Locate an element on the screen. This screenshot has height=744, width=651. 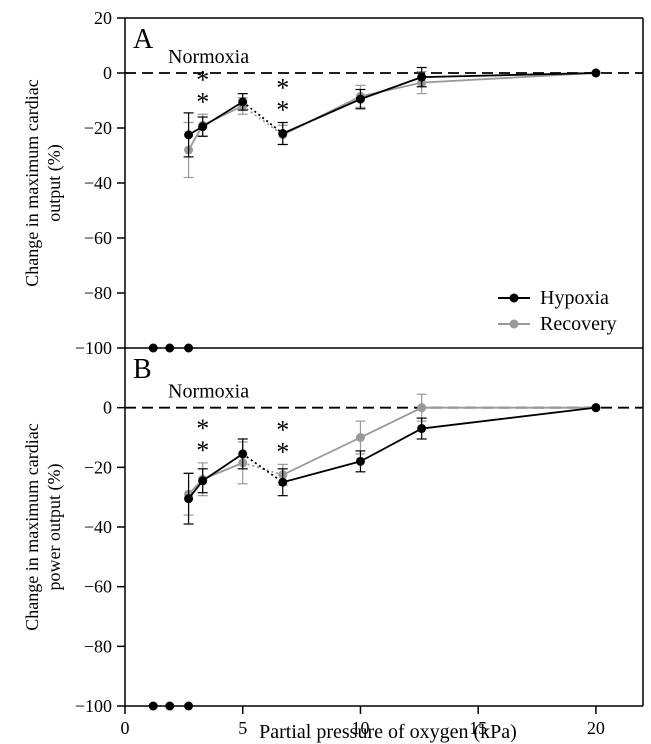
legend-label: Recovery is located at coordinates (578, 324).